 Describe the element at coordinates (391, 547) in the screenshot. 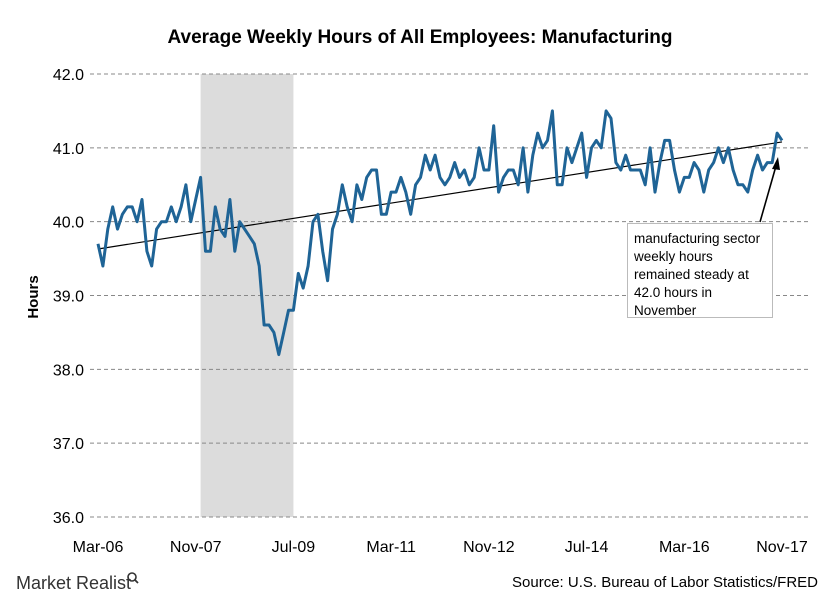

I see `x-tick-label: Mar-11` at that location.